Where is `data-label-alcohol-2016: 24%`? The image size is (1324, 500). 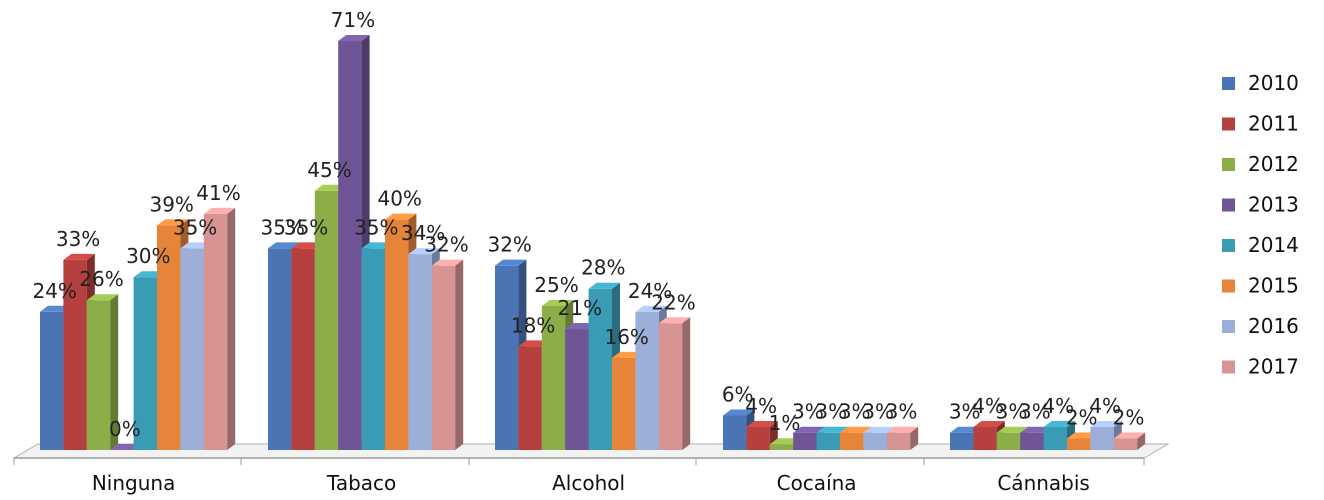 data-label-alcohol-2016: 24% is located at coordinates (650, 291).